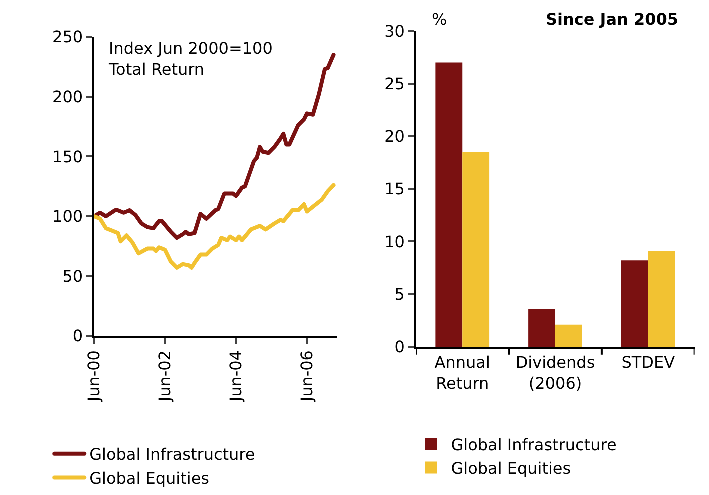  What do you see at coordinates (399, 294) in the screenshot?
I see `y-tick-label: 5` at bounding box center [399, 294].